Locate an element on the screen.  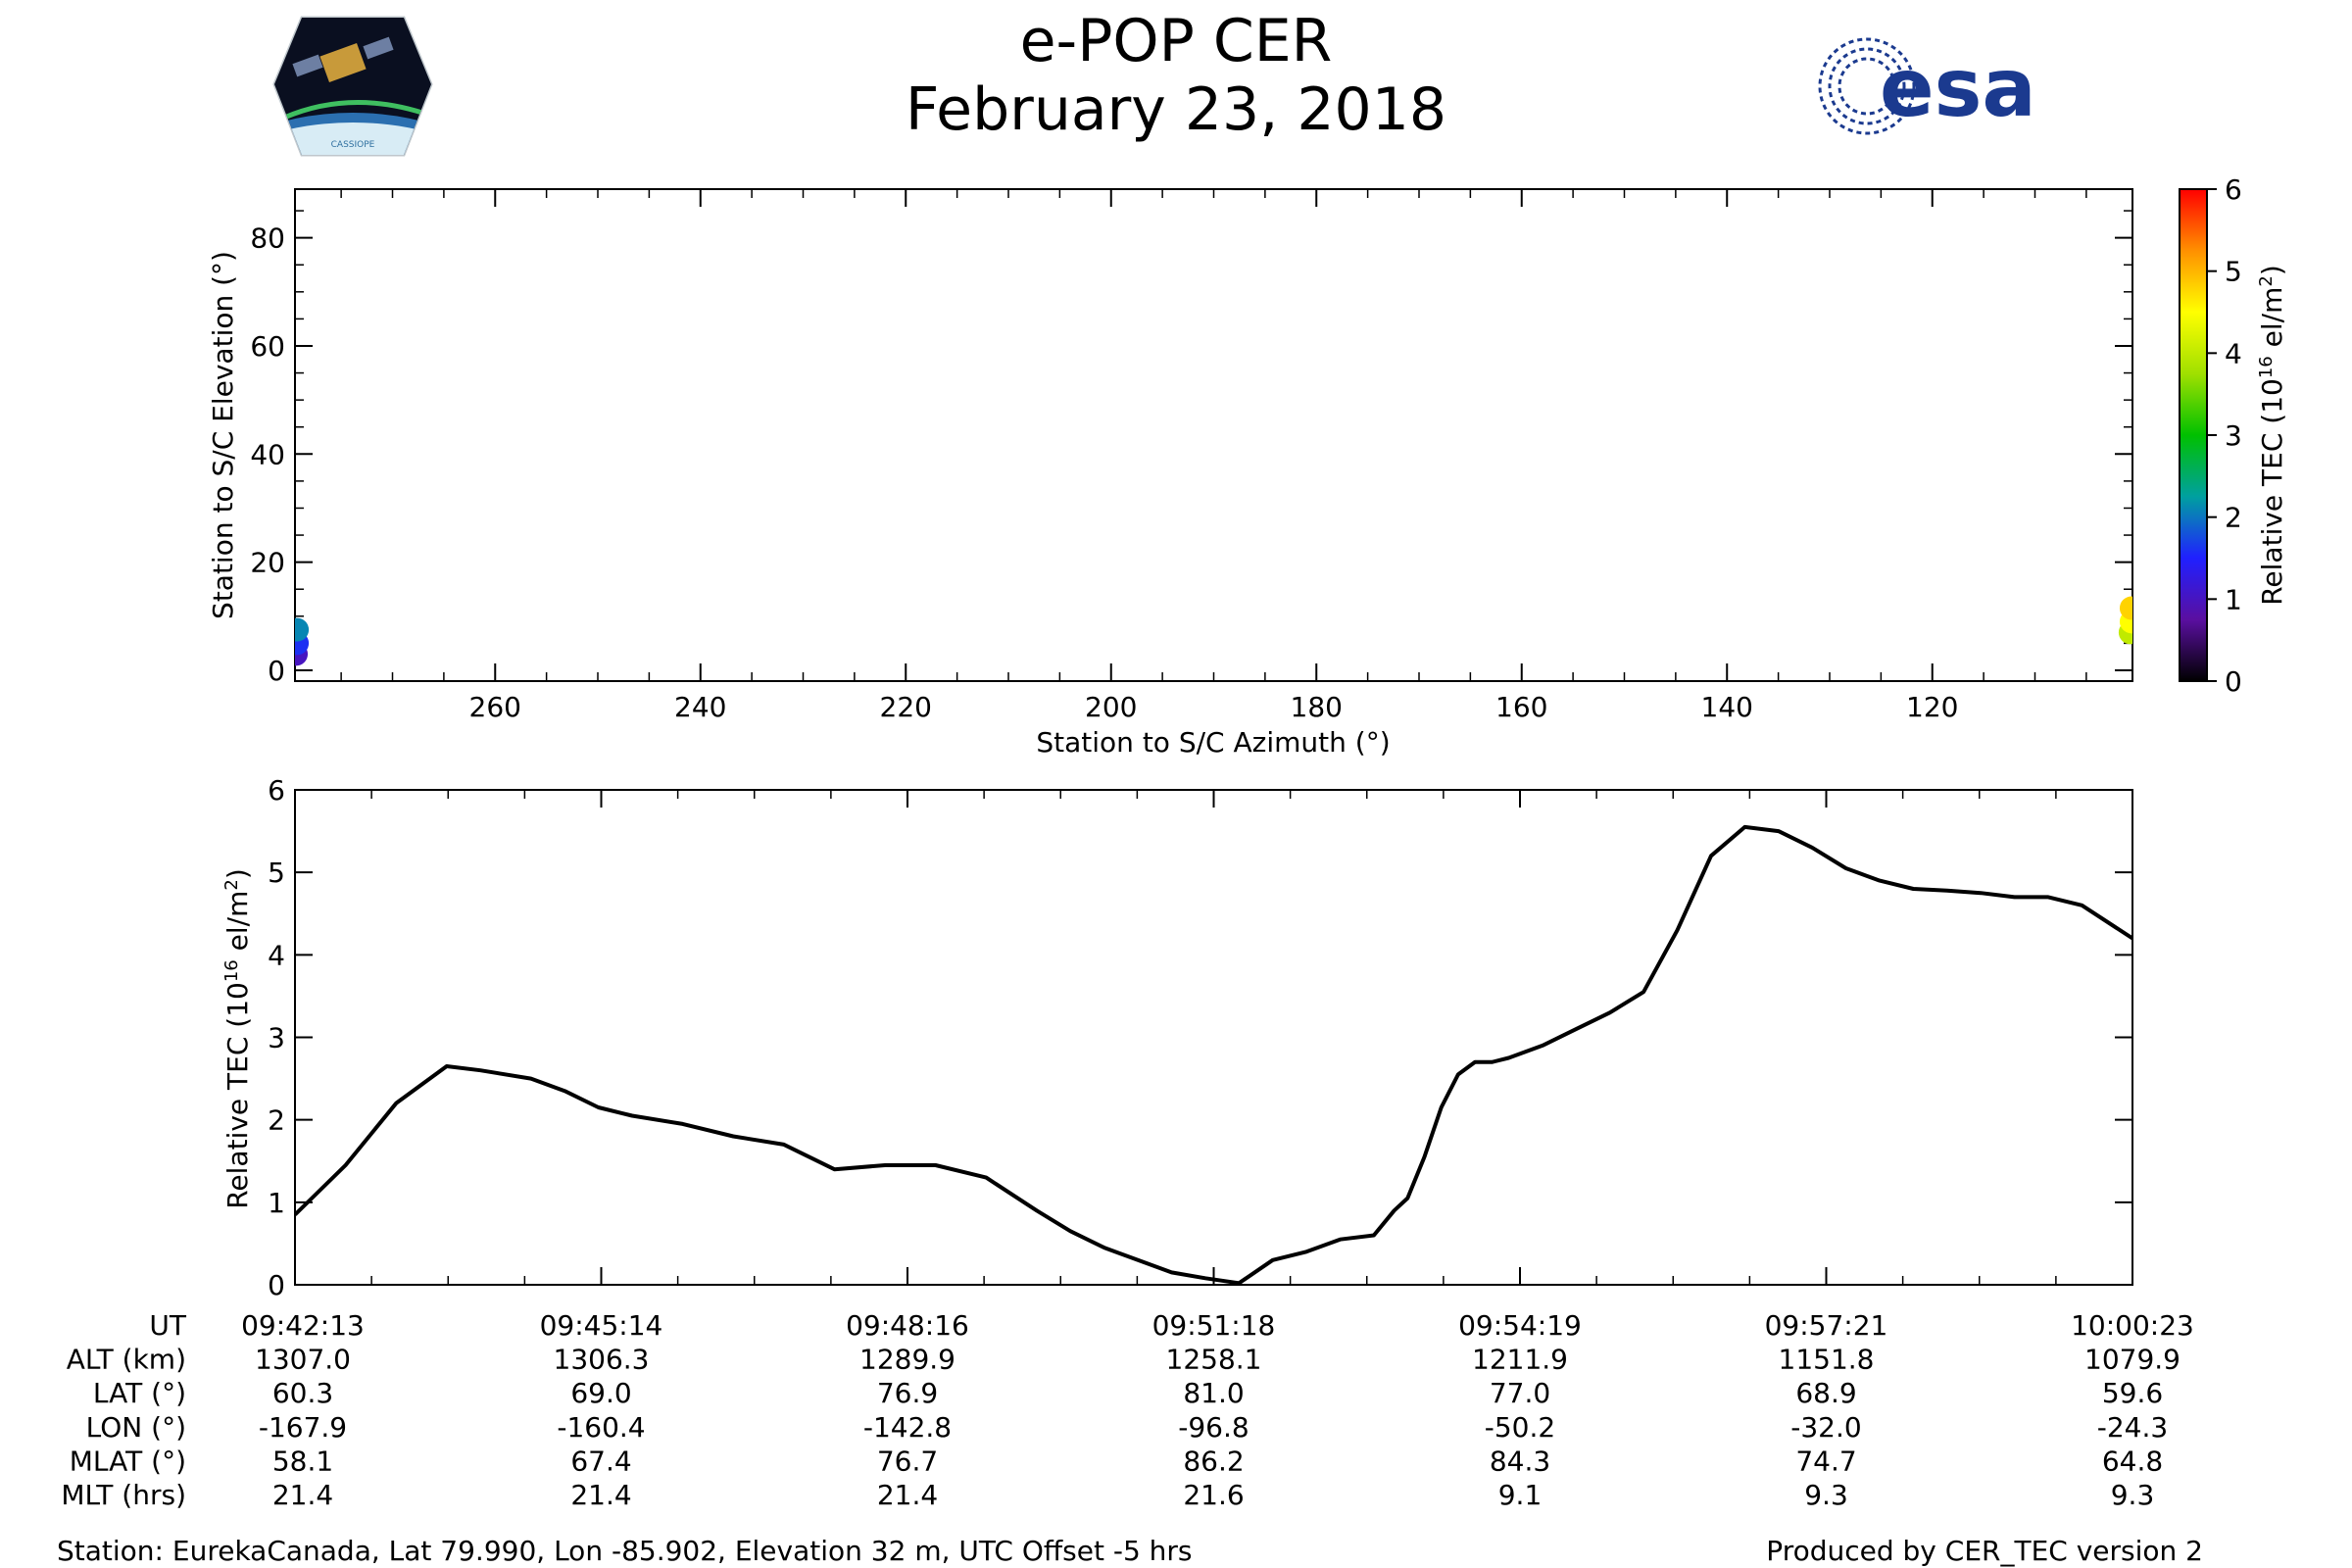
sky-x-tick-label: 200 is located at coordinates (1111, 707).